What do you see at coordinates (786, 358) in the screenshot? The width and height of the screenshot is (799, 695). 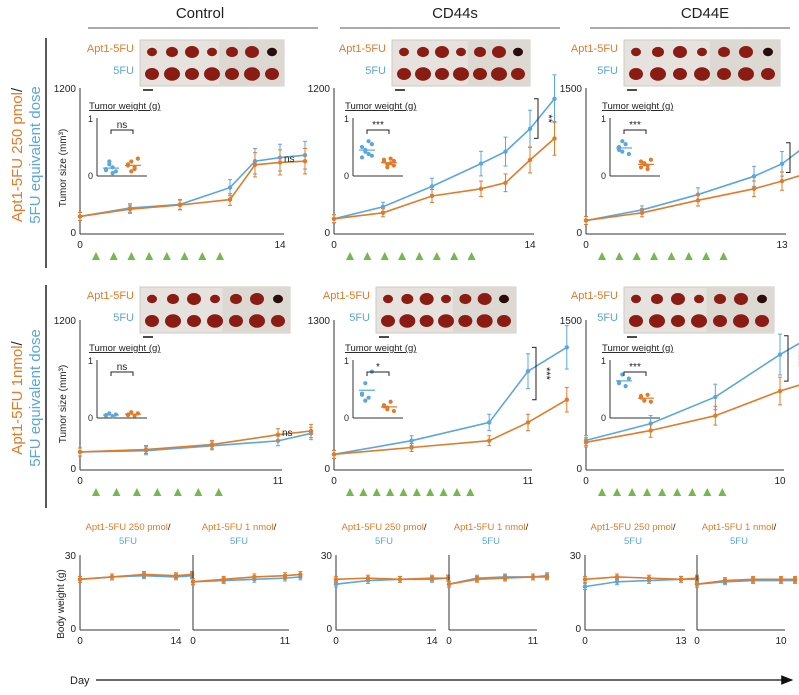 I see `sig-bracket` at bounding box center [786, 358].